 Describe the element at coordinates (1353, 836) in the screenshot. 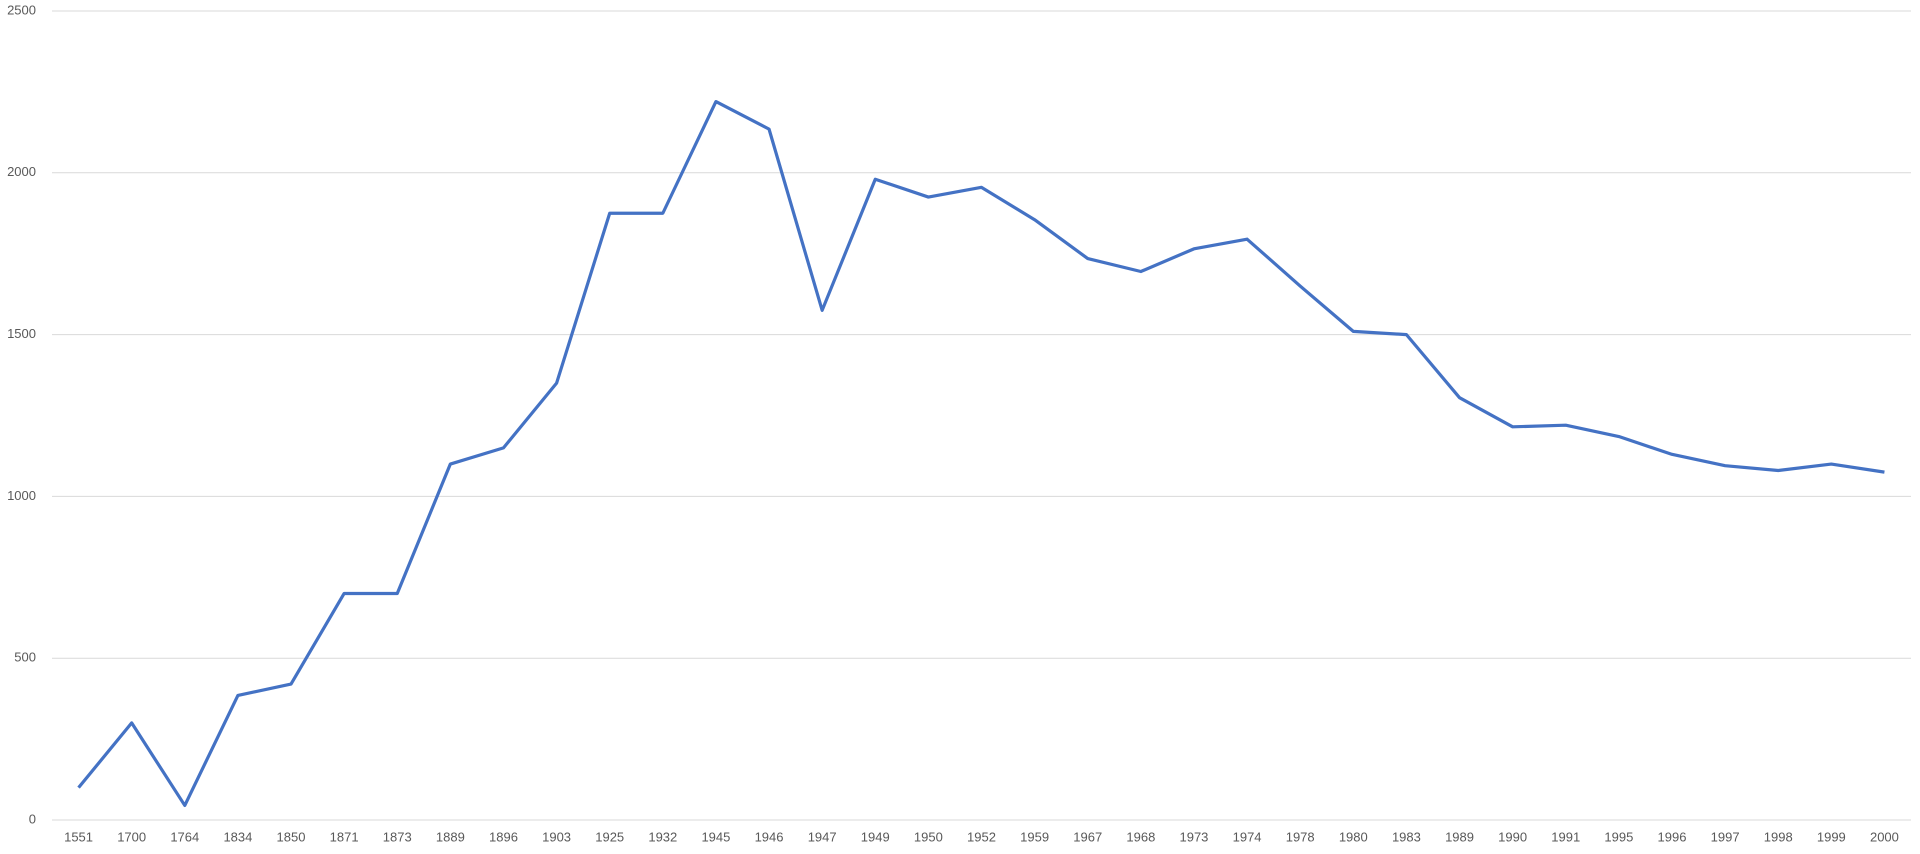

I see `x-tick-label: 1980` at that location.